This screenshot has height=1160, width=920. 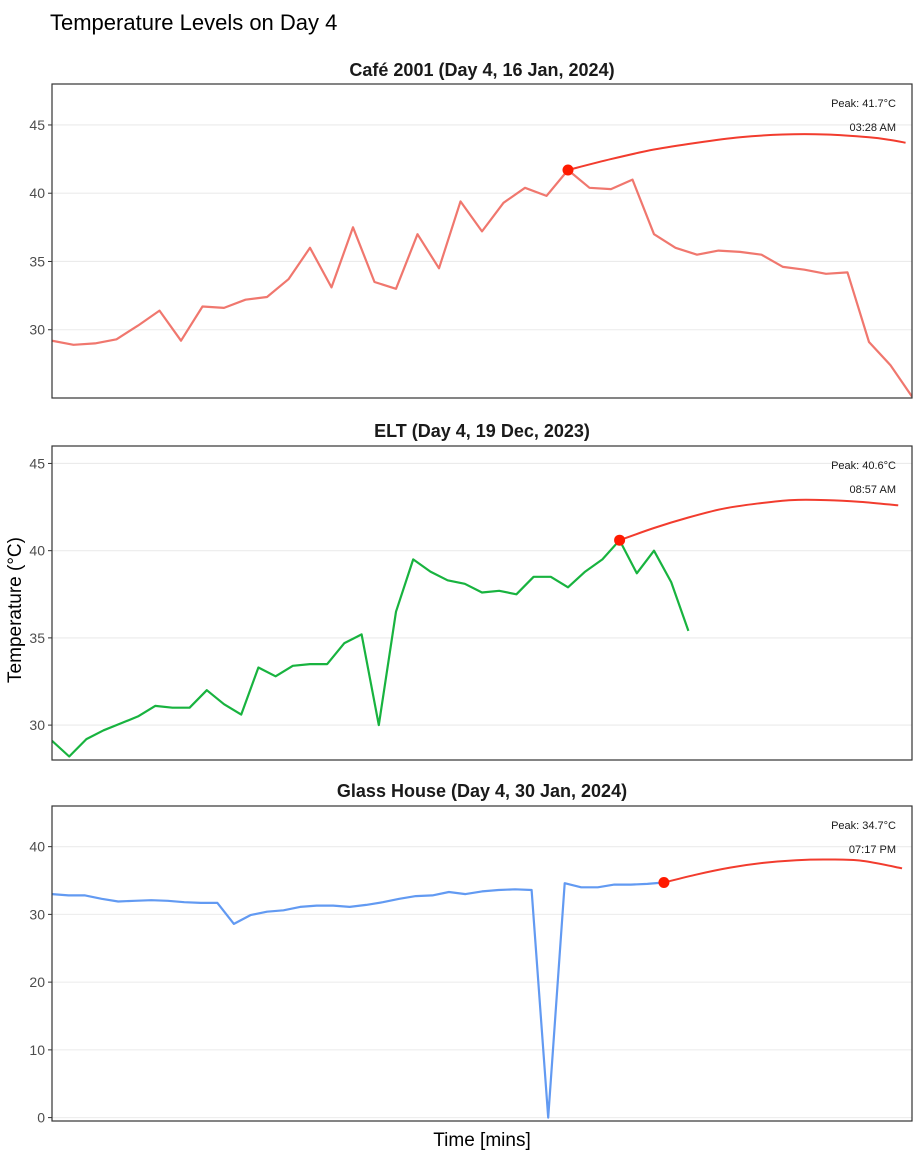 I want to click on panel-title: Café 2001 (Day 4, 16 Jan, 2024), so click(x=481, y=70).